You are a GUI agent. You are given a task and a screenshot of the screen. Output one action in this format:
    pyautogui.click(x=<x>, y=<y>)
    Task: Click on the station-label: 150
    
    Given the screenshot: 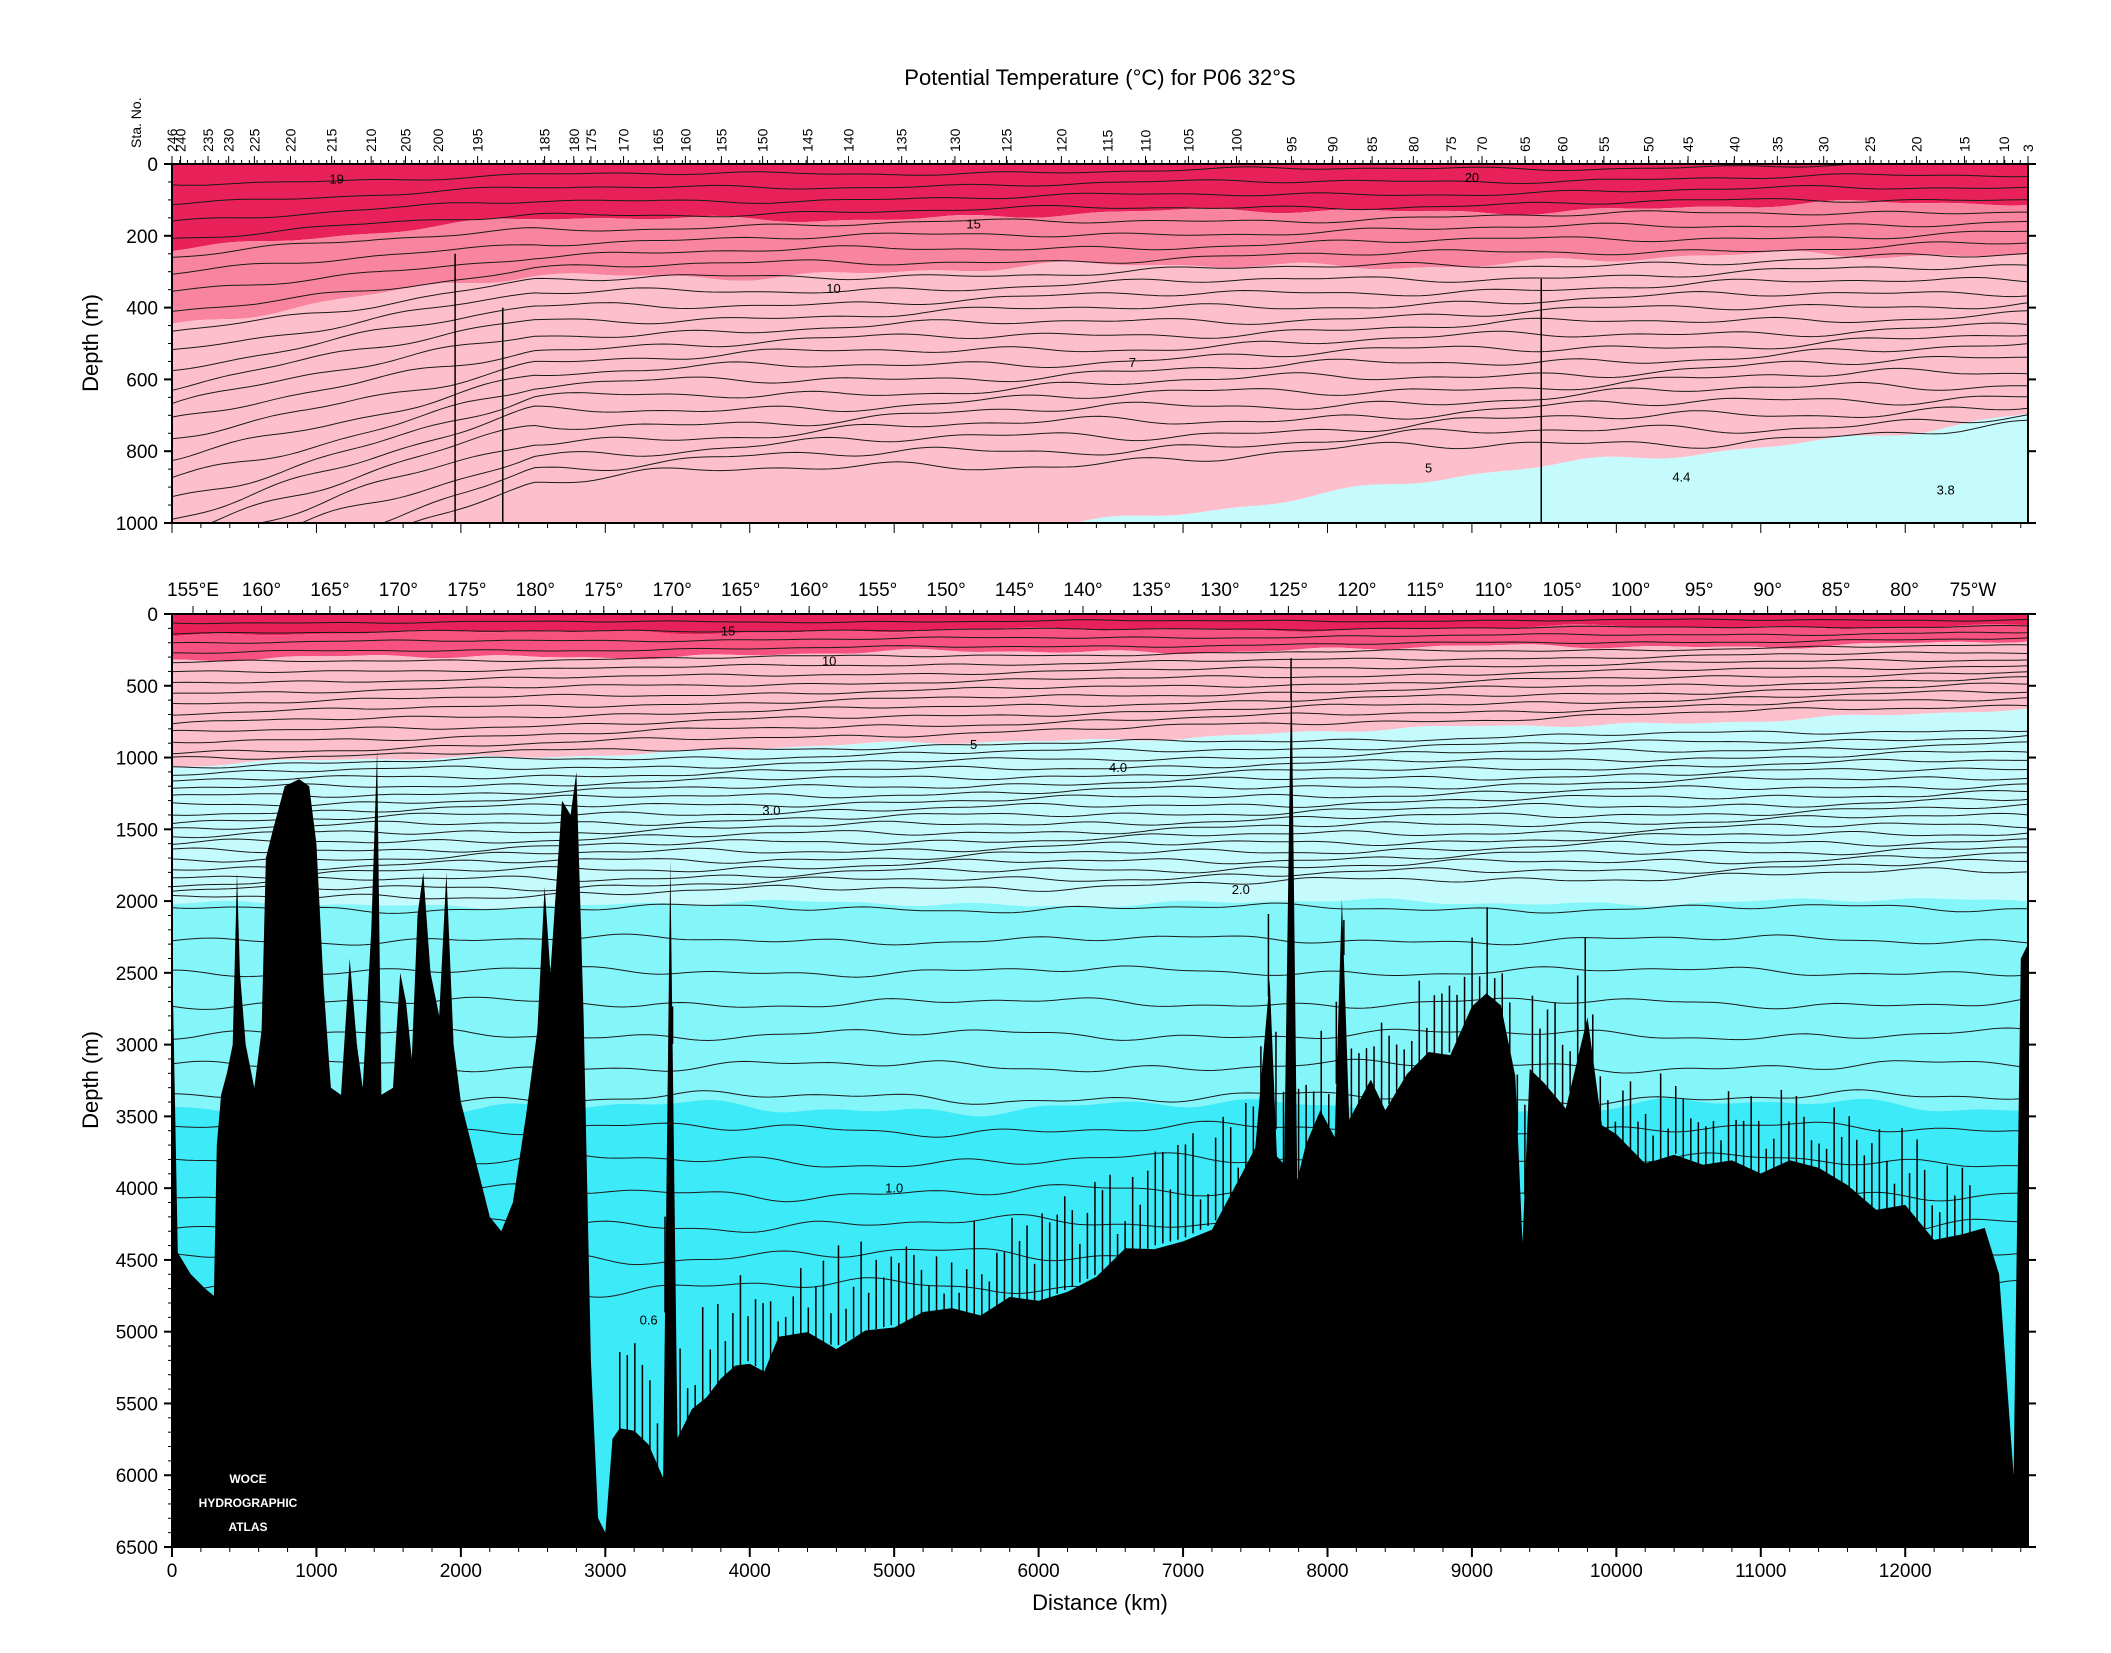 What is the action you would take?
    pyautogui.click(x=763, y=140)
    